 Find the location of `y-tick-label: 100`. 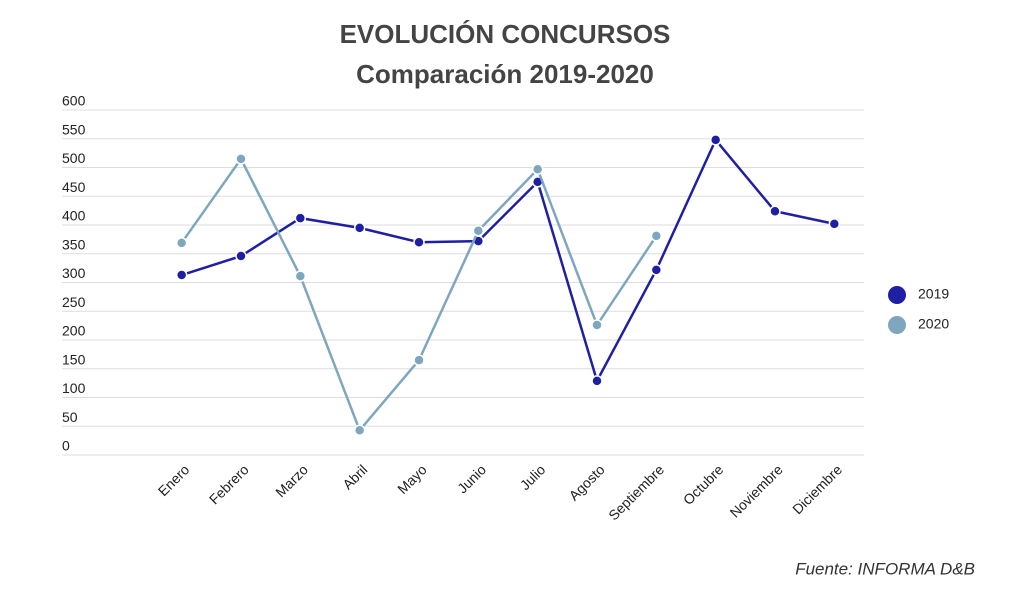

y-tick-label: 100 is located at coordinates (74, 388).